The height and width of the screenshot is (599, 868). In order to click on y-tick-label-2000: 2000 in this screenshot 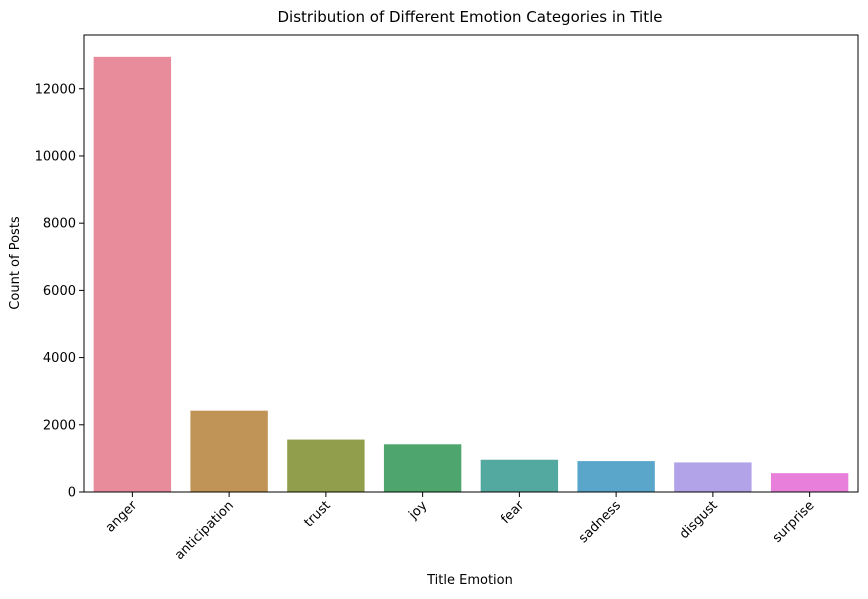, I will do `click(59, 425)`.